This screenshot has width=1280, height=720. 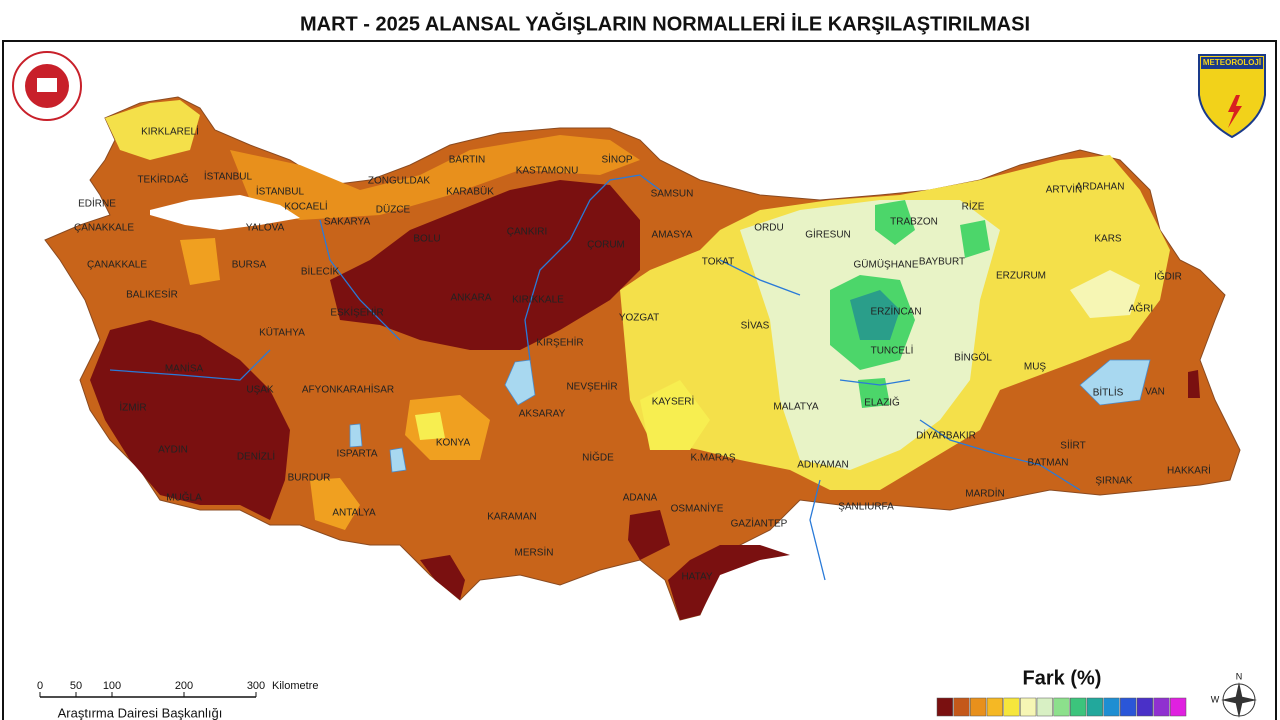 What do you see at coordinates (260, 390) in the screenshot?
I see `province-label: UŞAK` at bounding box center [260, 390].